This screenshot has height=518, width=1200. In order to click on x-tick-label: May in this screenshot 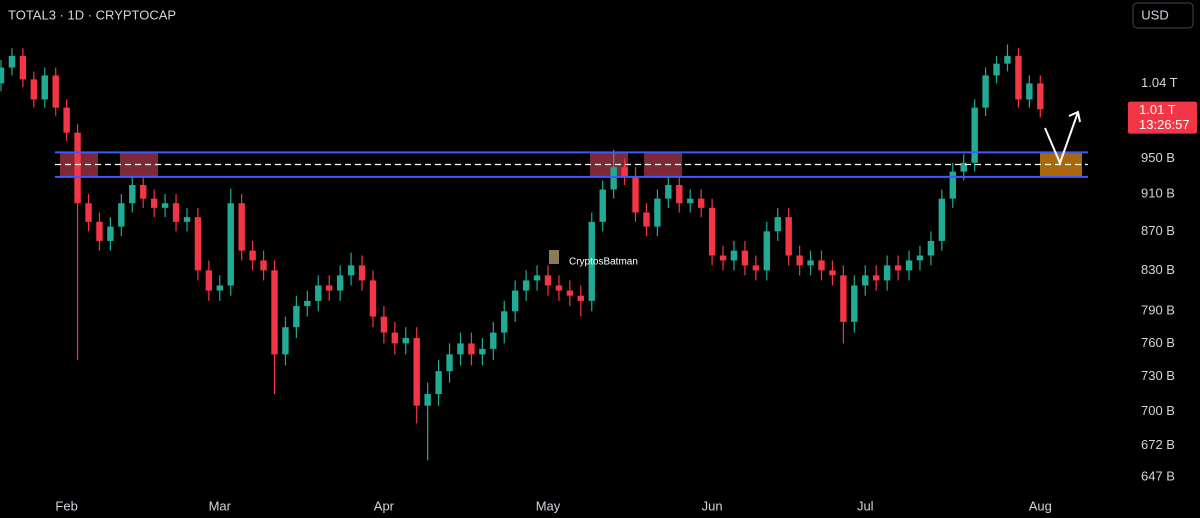, I will do `click(548, 505)`.